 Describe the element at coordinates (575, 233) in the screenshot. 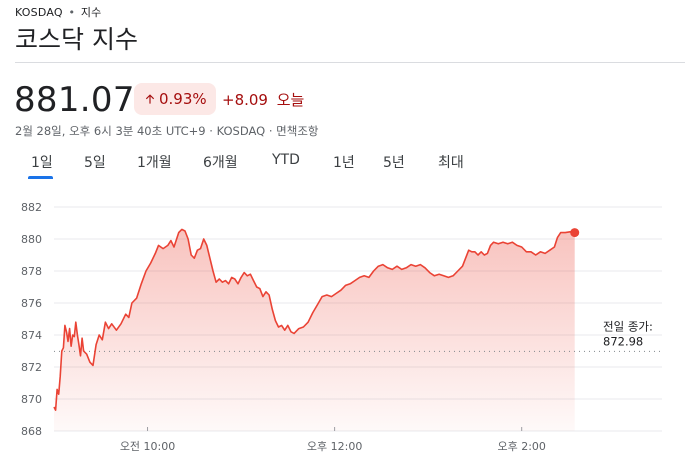

I see `last-price-marker` at that location.